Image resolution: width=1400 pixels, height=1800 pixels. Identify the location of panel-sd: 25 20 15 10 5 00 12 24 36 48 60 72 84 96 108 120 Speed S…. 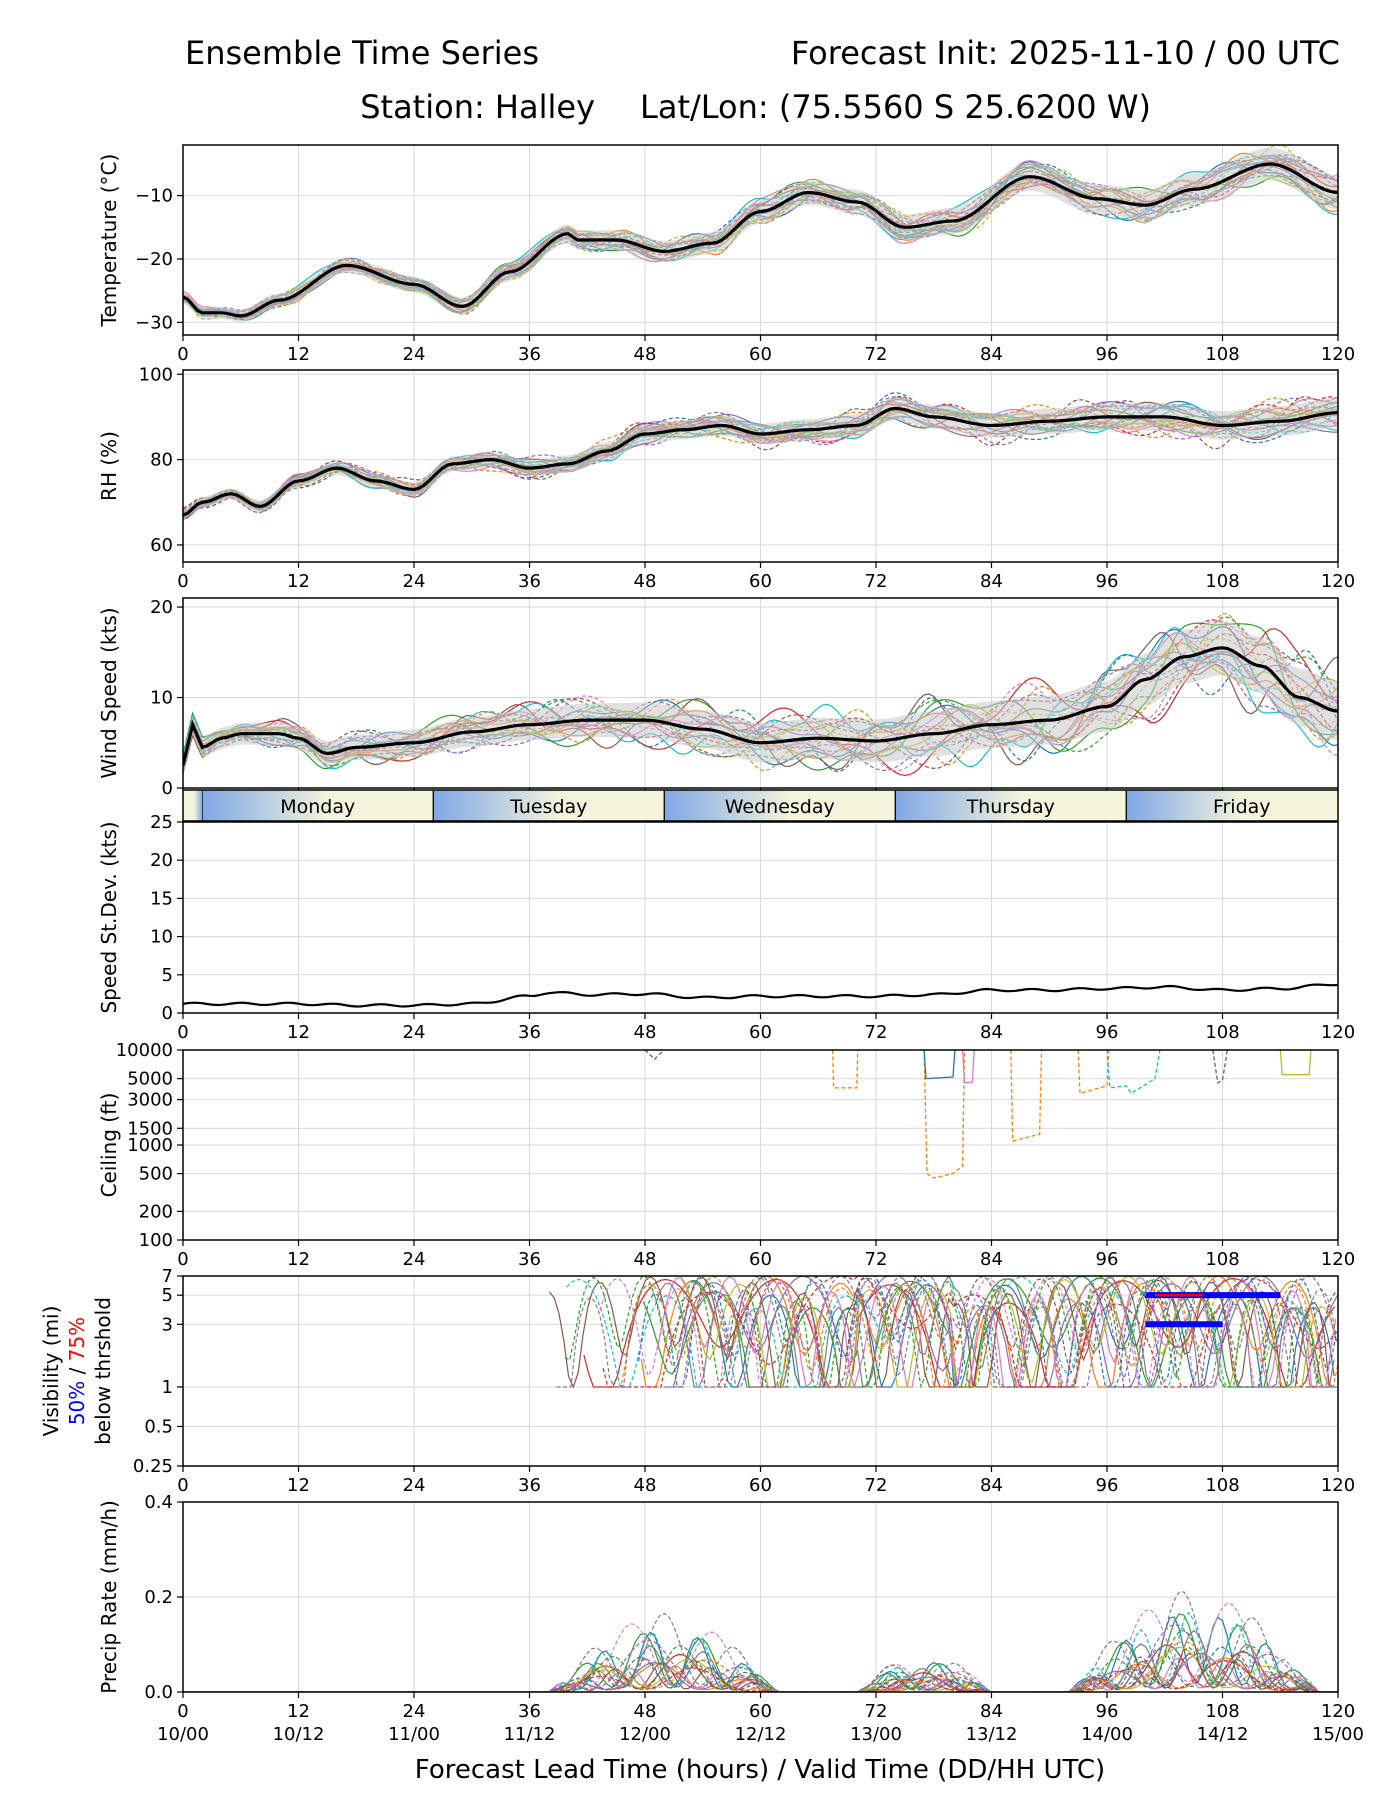
(726, 927).